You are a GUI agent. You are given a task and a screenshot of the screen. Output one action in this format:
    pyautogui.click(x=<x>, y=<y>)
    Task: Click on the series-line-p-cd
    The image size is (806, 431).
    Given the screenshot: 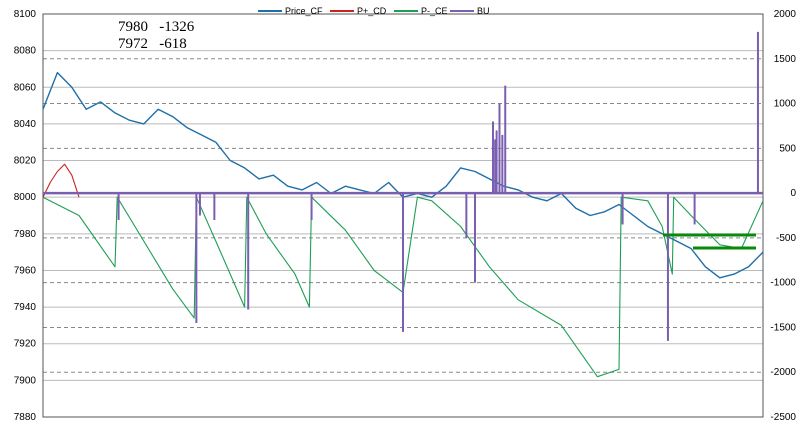 What is the action you would take?
    pyautogui.click(x=61, y=180)
    